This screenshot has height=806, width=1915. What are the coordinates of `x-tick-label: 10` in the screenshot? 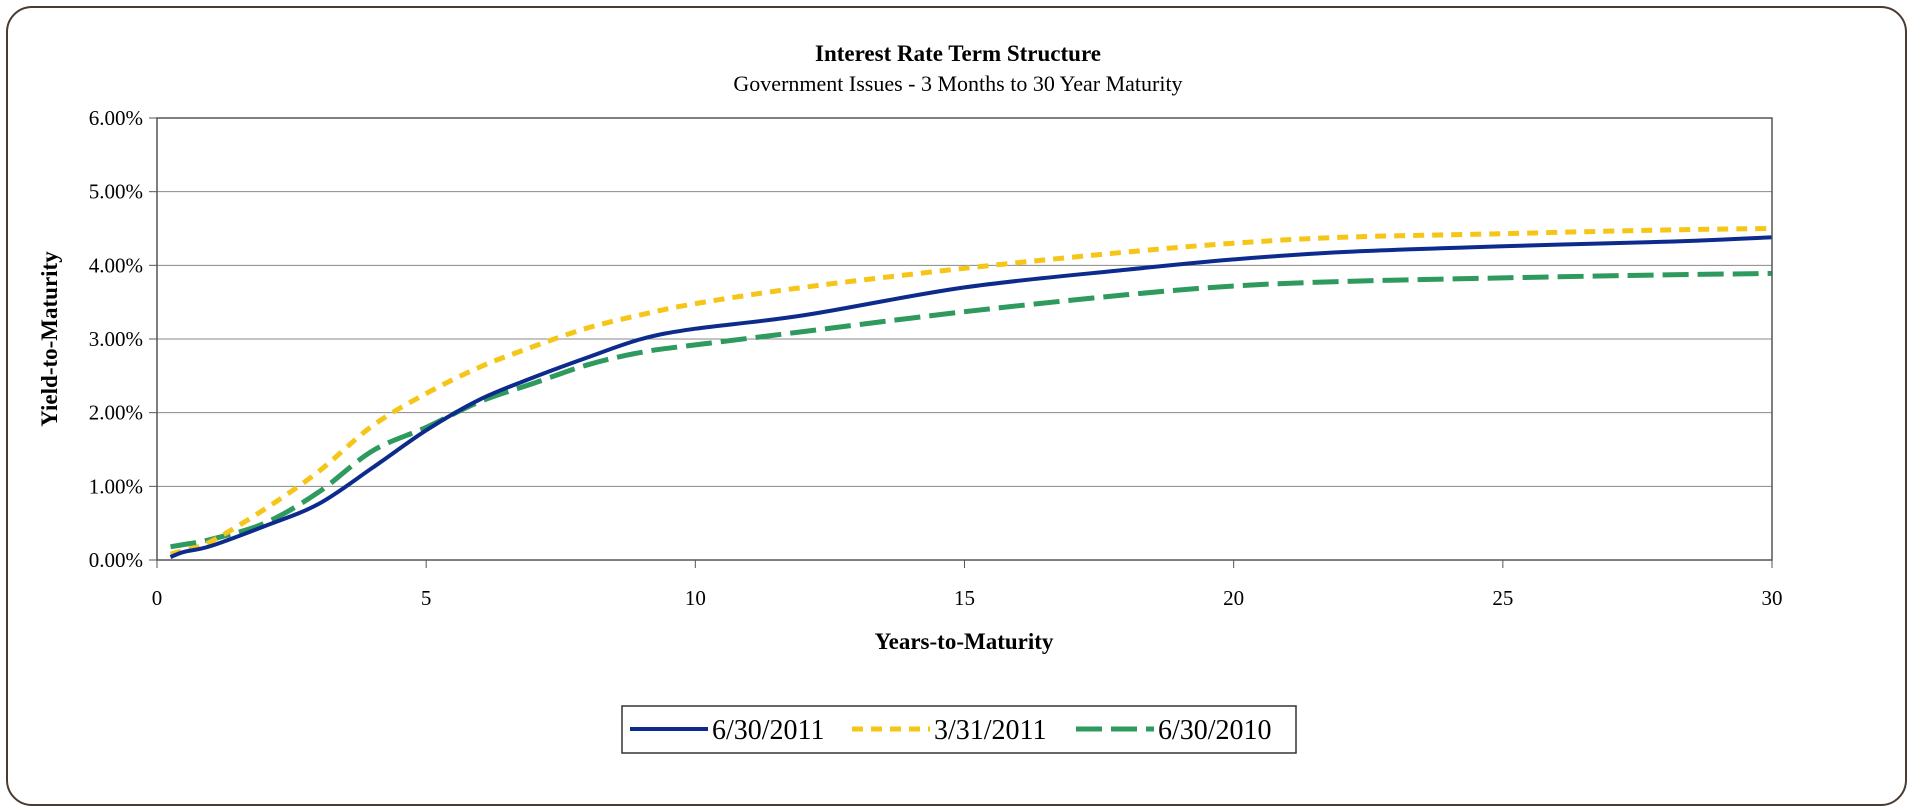 It's located at (695, 598).